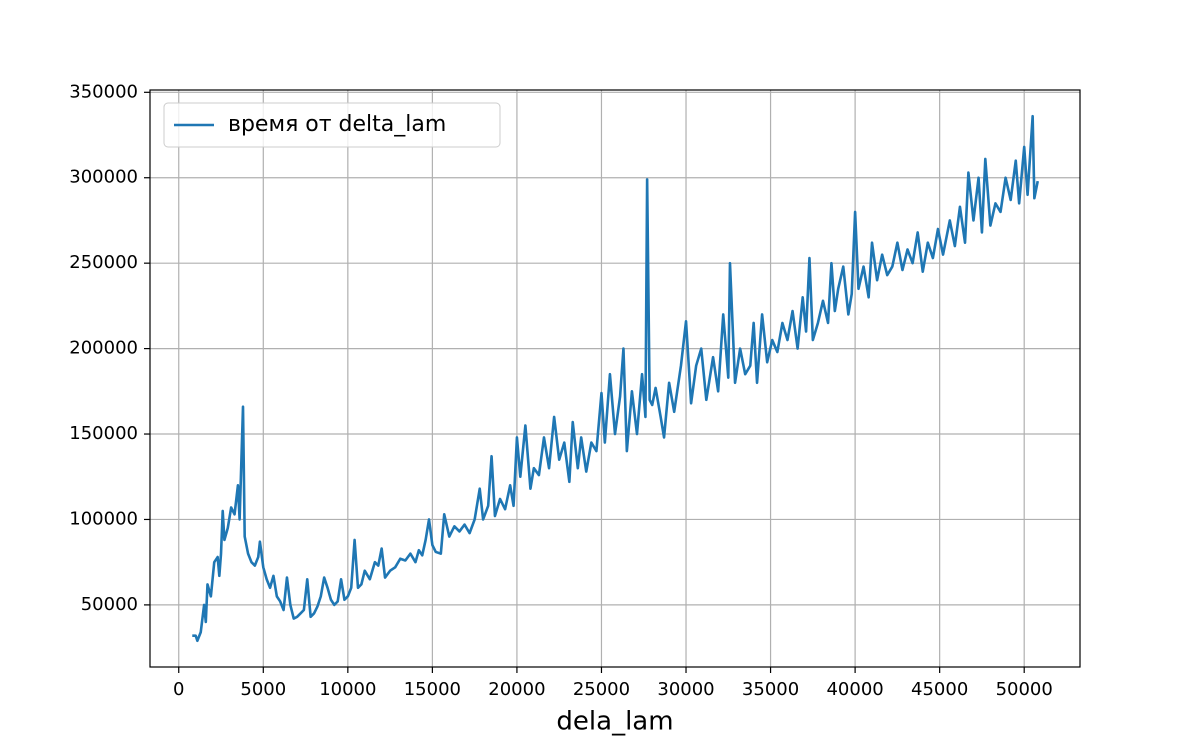  Describe the element at coordinates (1024, 689) in the screenshot. I see `x-tick-label: 50000` at that location.